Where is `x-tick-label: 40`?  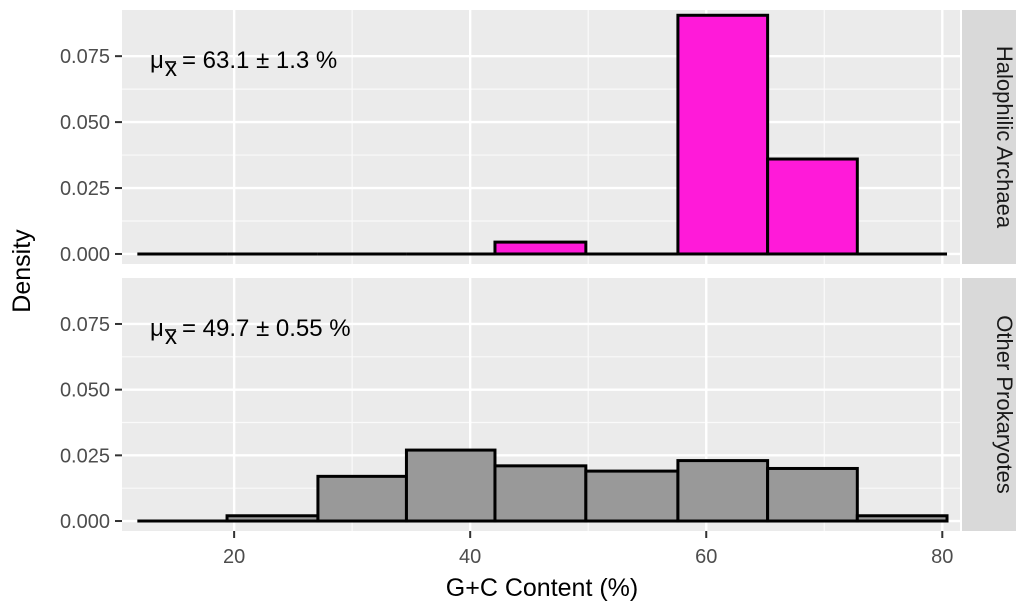
x-tick-label: 40 is located at coordinates (470, 557).